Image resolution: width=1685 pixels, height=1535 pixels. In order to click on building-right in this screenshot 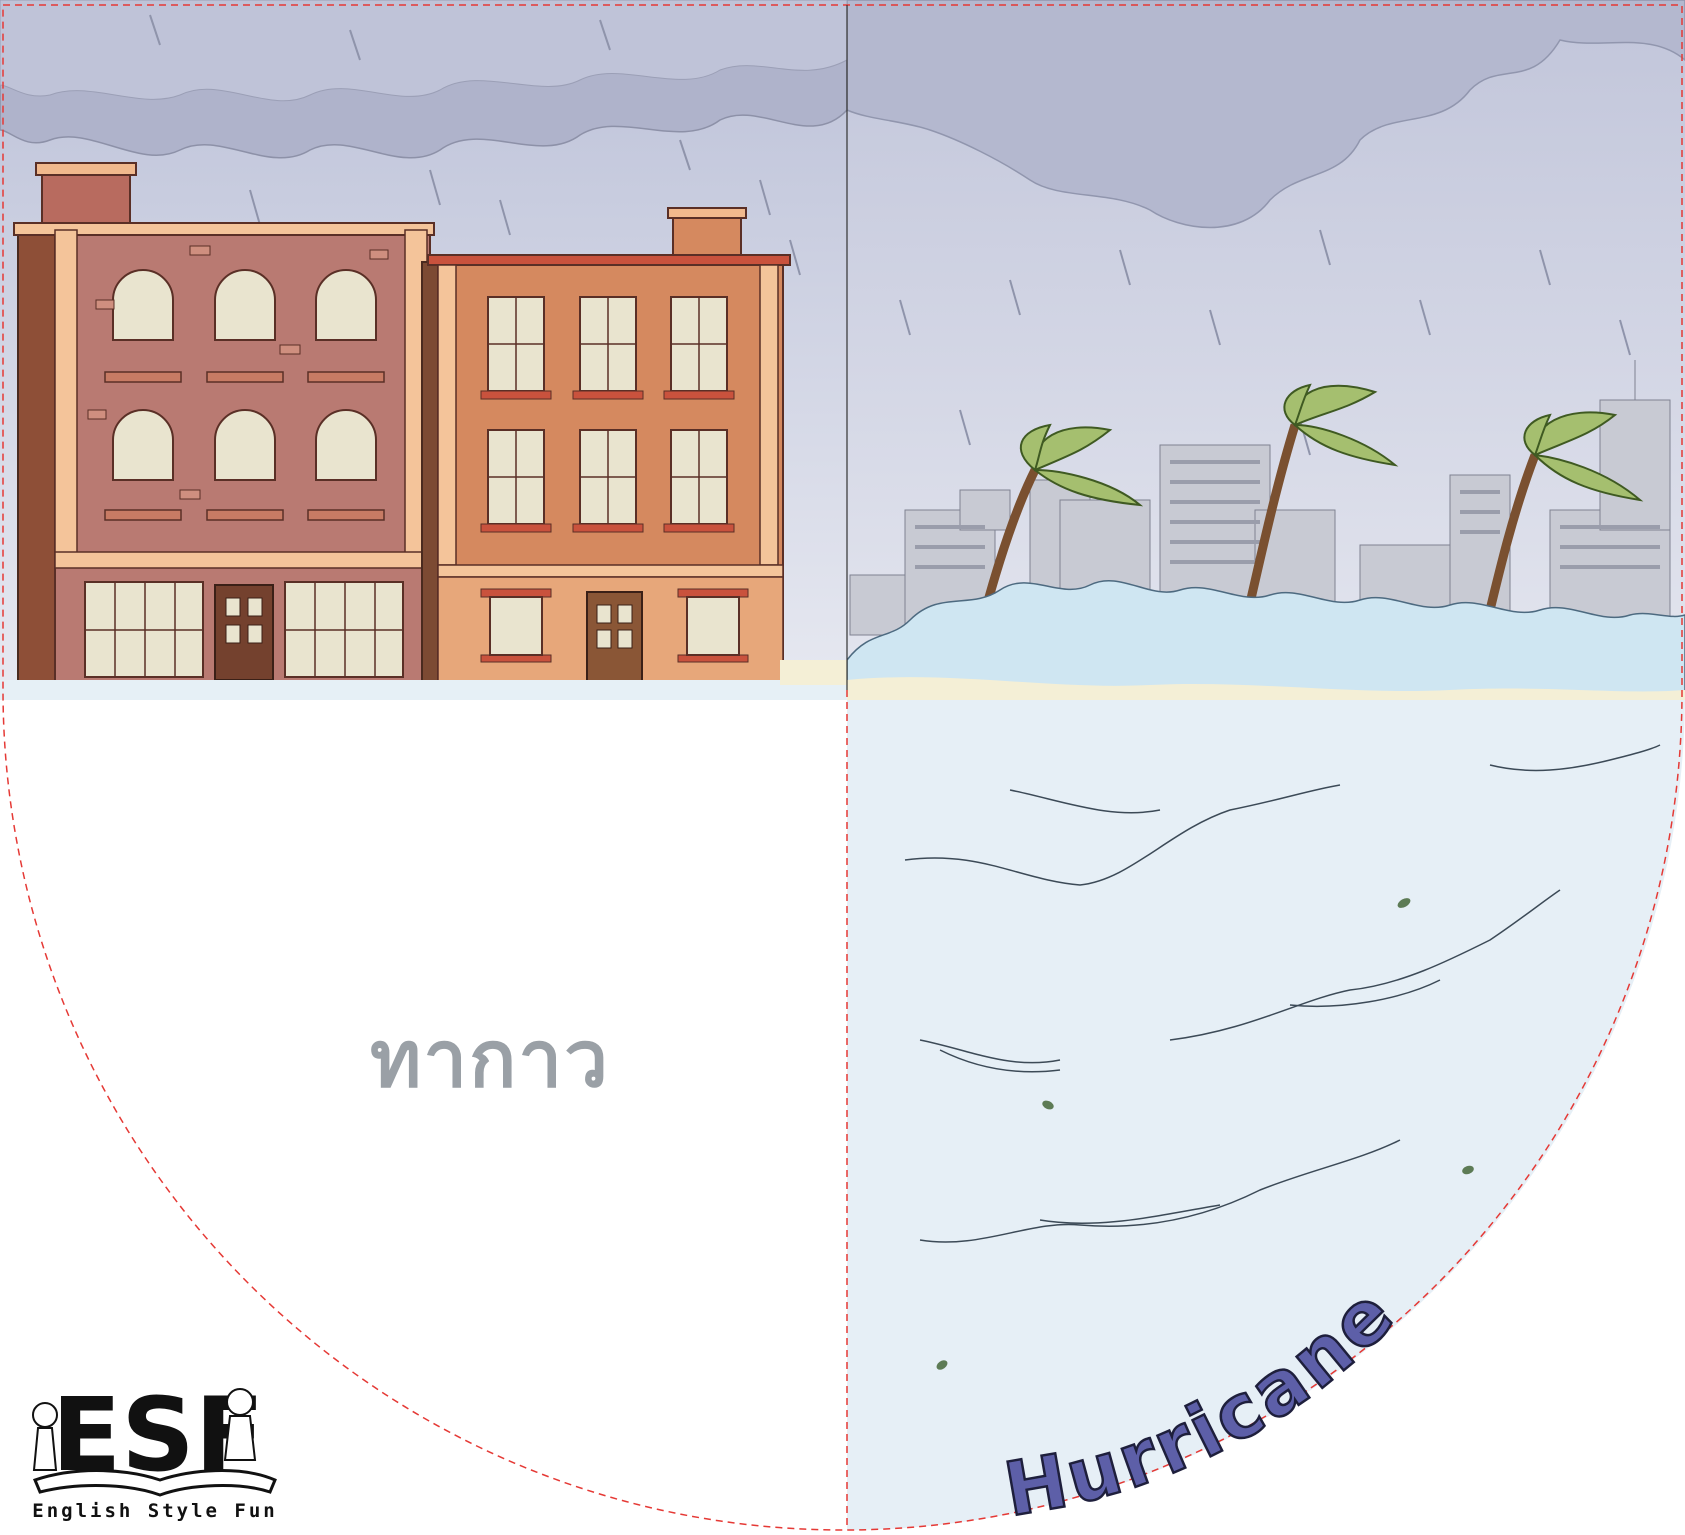, I will do `click(606, 449)`.